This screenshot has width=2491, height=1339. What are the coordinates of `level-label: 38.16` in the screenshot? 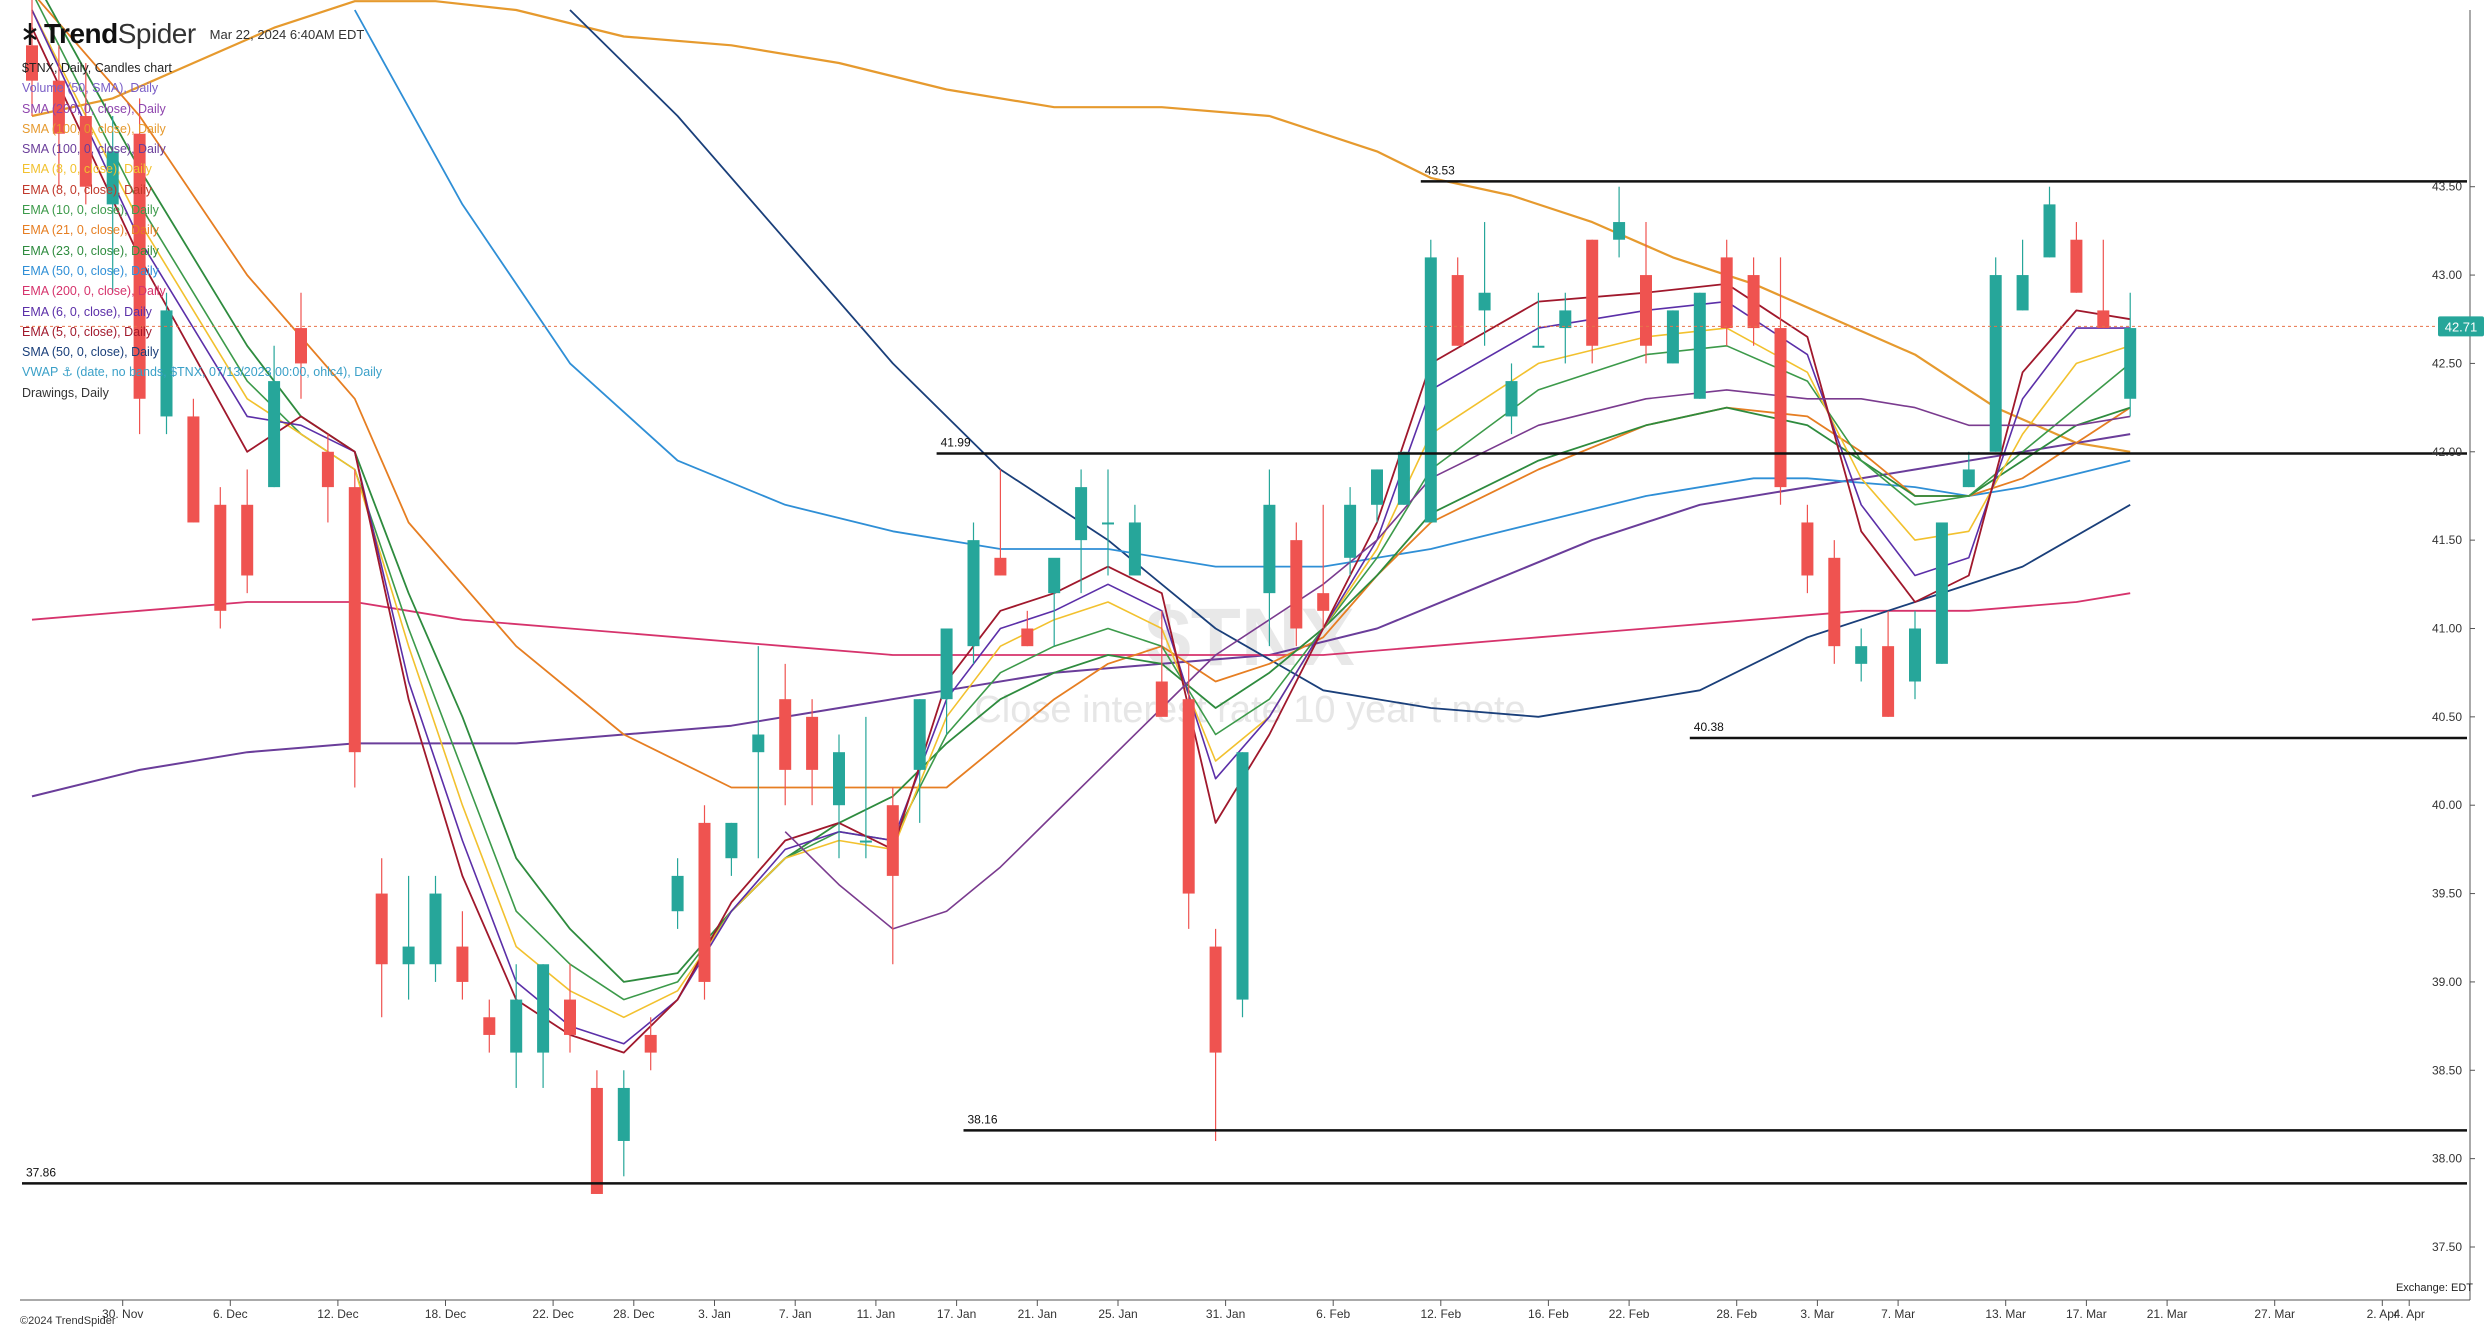 It's located at (983, 1119).